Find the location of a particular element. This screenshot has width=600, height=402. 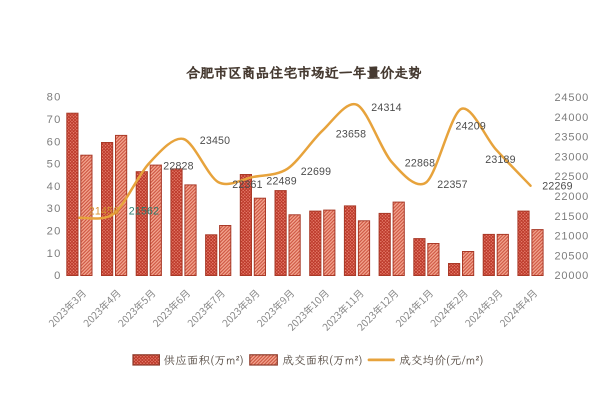

svg-text: 23189 is located at coordinates (500, 160).